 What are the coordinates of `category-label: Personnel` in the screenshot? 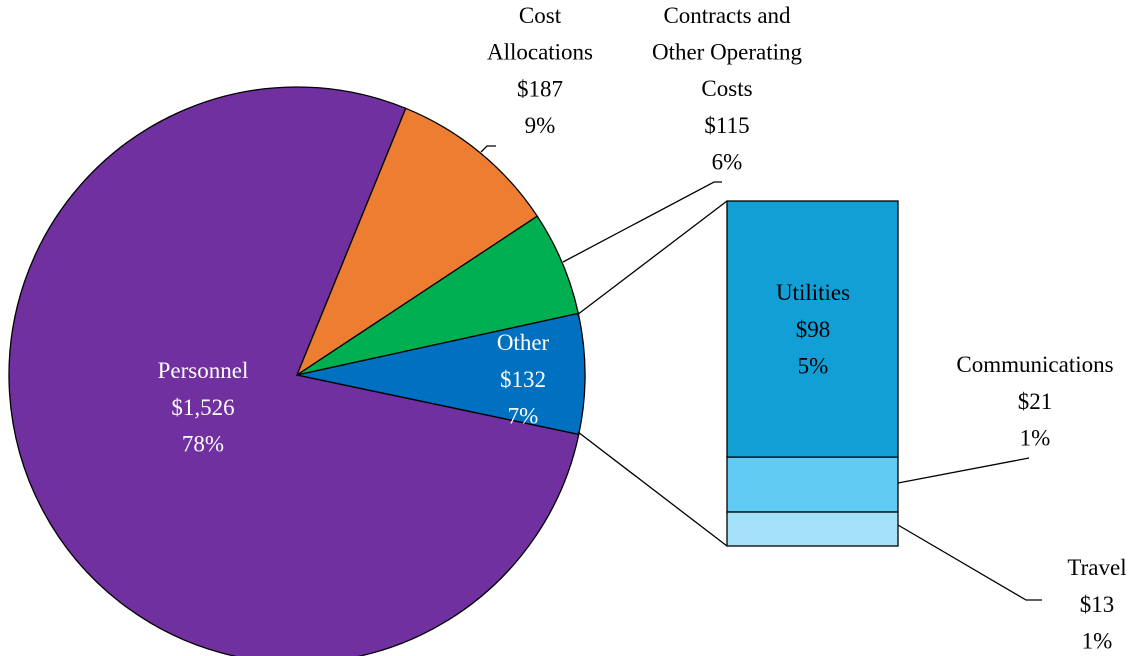 It's located at (203, 370).